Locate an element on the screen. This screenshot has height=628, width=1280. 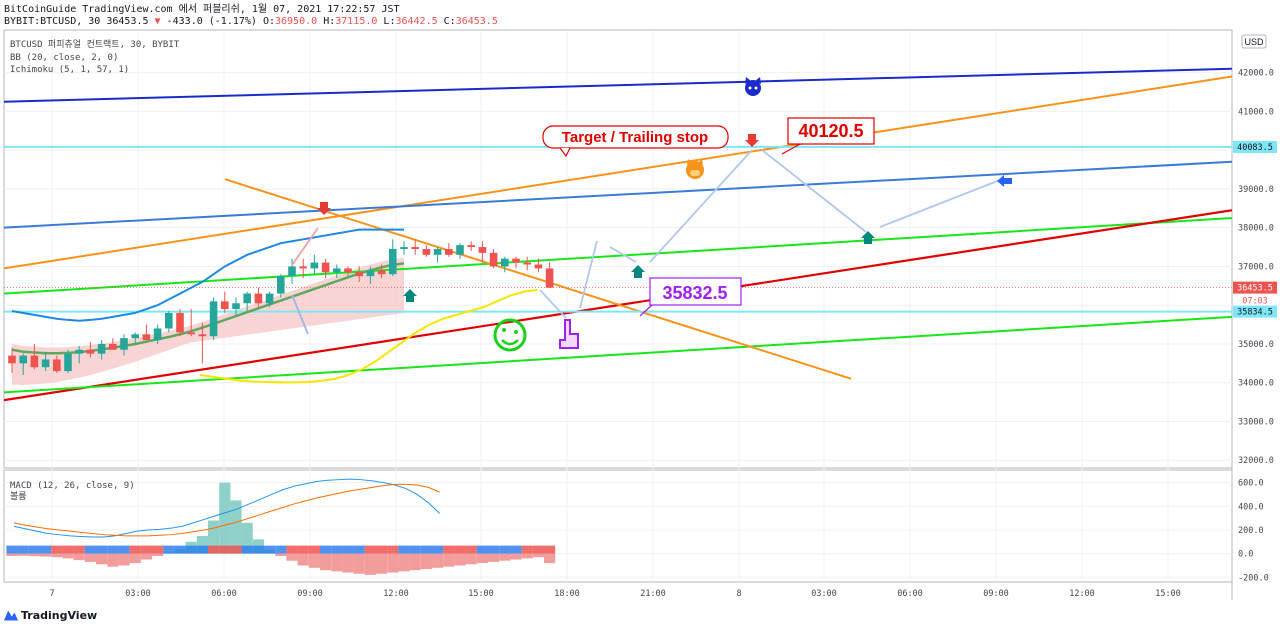
y-tick-label: 35000.0 is located at coordinates (1256, 345).